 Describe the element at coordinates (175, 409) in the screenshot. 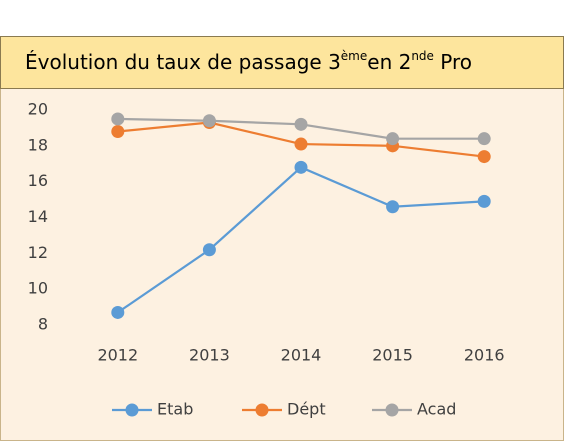

I see `legend-label: Etab` at that location.